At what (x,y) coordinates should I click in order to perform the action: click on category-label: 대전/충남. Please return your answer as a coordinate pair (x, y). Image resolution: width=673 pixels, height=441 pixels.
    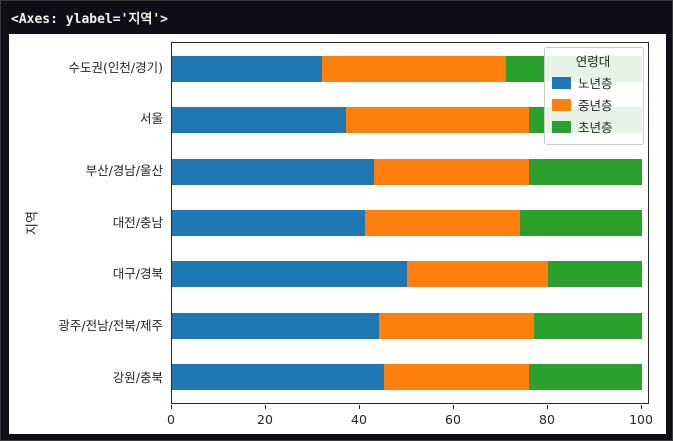
    Looking at the image, I should click on (137, 222).